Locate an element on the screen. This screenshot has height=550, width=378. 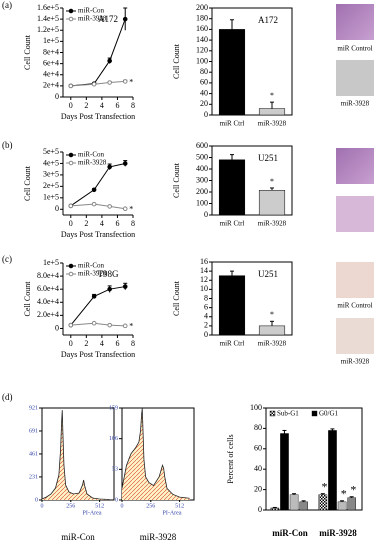
y-tick-label: 4e+5 is located at coordinates (51, 162).